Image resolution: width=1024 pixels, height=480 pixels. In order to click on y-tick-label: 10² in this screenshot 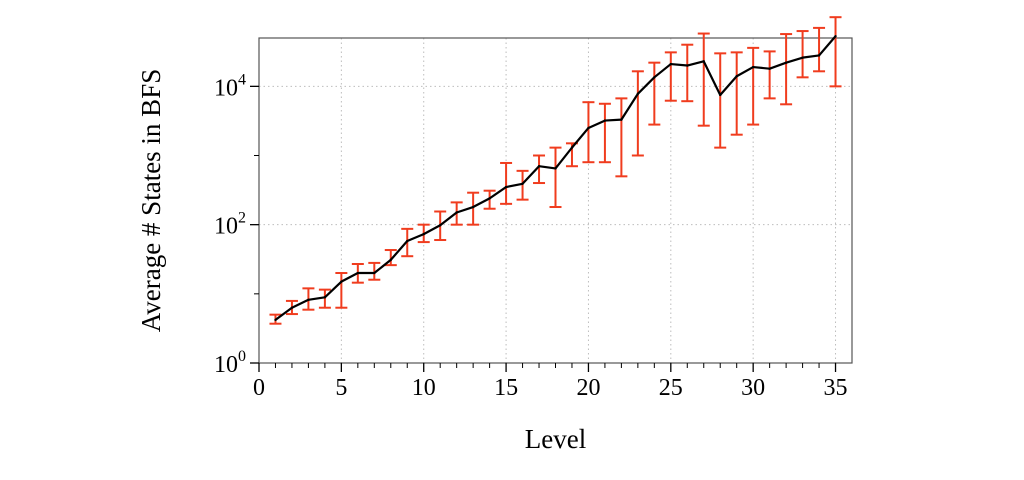, I will do `click(230, 225)`.